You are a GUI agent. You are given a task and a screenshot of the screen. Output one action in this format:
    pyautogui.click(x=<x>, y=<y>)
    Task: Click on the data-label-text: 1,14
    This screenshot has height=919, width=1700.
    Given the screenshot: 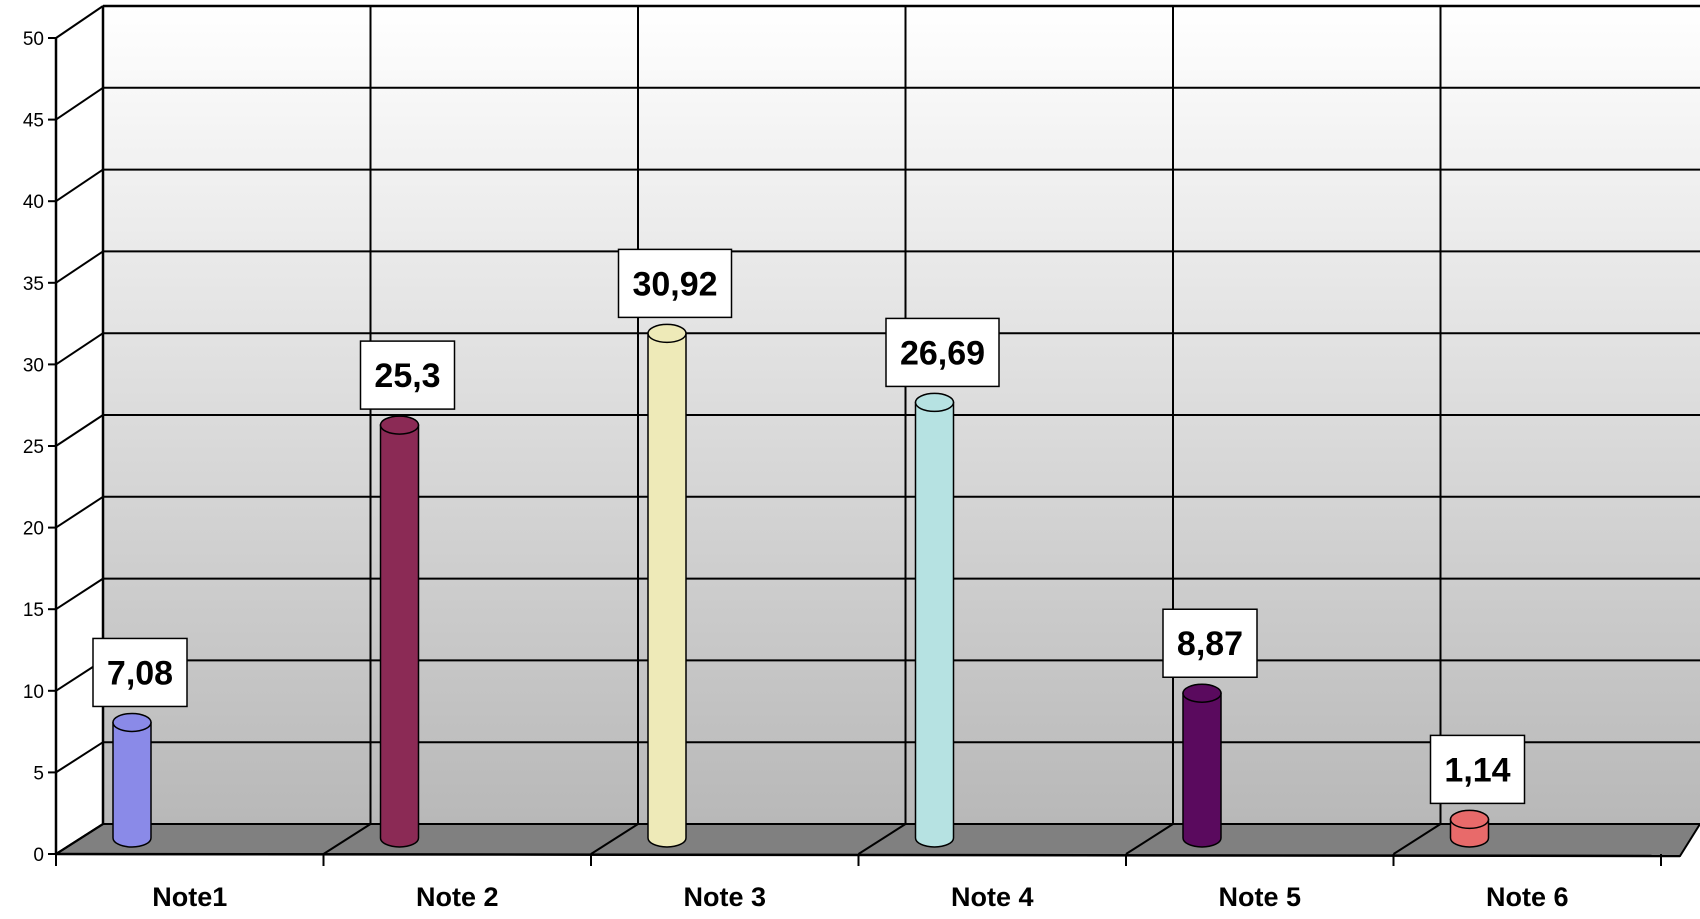 What is the action you would take?
    pyautogui.click(x=1477, y=770)
    